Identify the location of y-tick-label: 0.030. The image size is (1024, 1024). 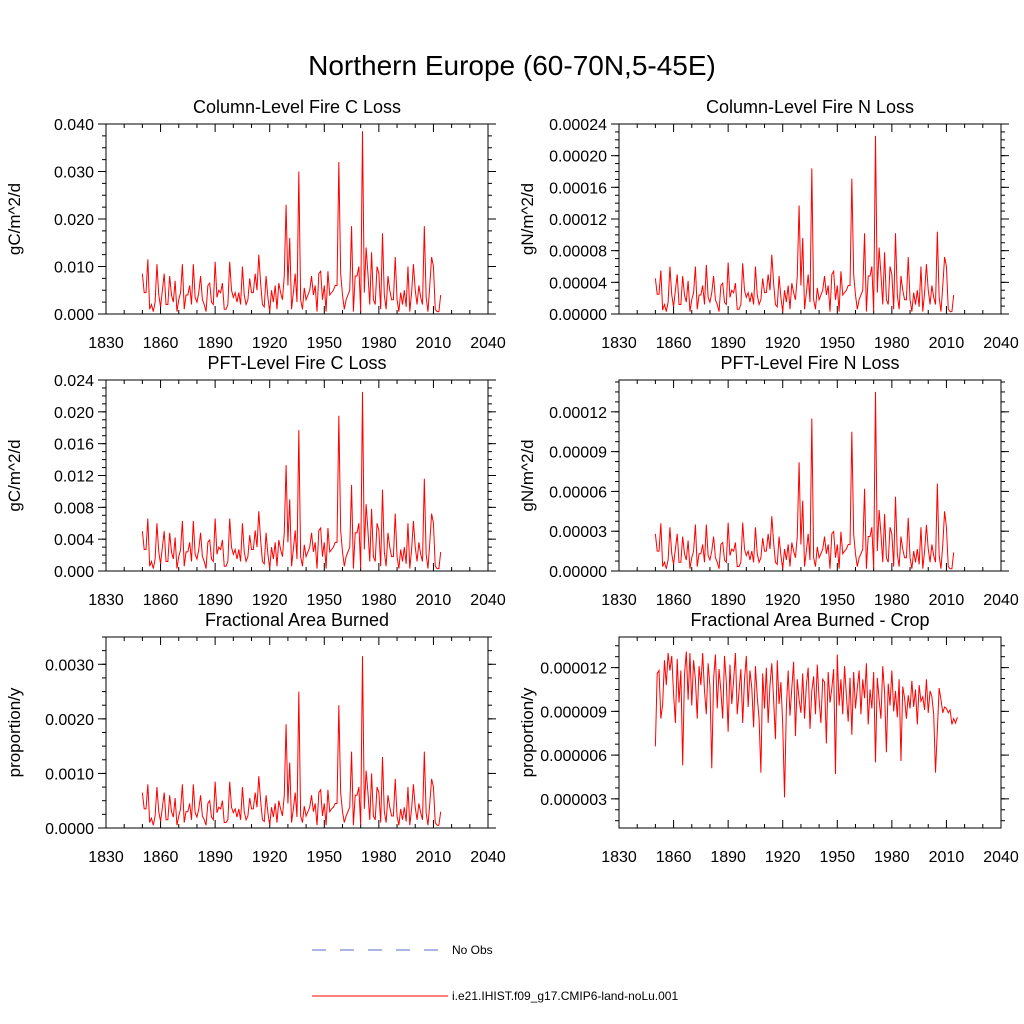
(74, 173).